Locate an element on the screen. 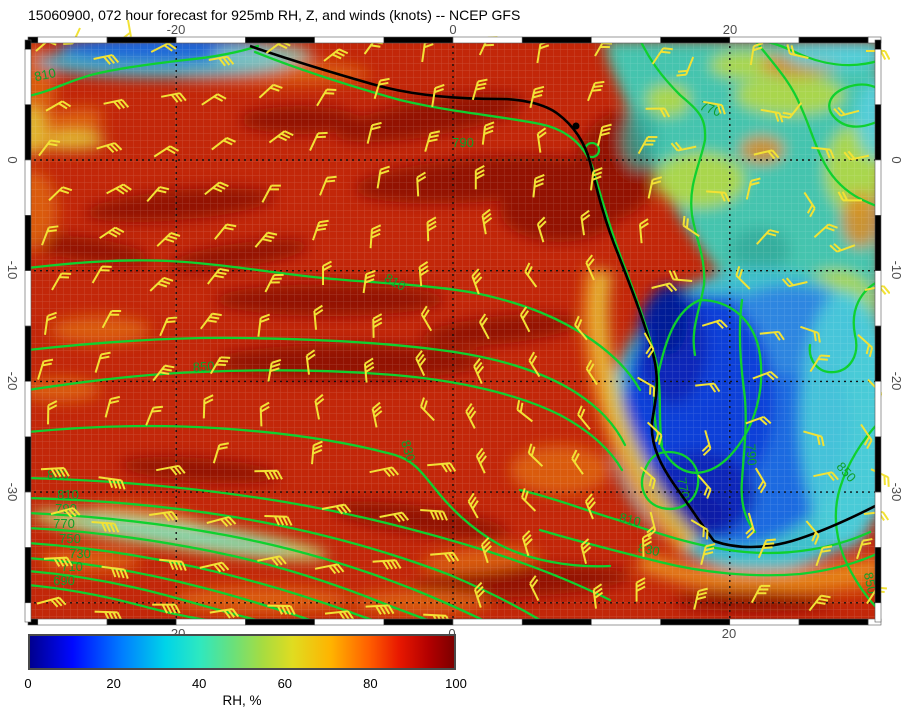  island-dot is located at coordinates (576, 126).